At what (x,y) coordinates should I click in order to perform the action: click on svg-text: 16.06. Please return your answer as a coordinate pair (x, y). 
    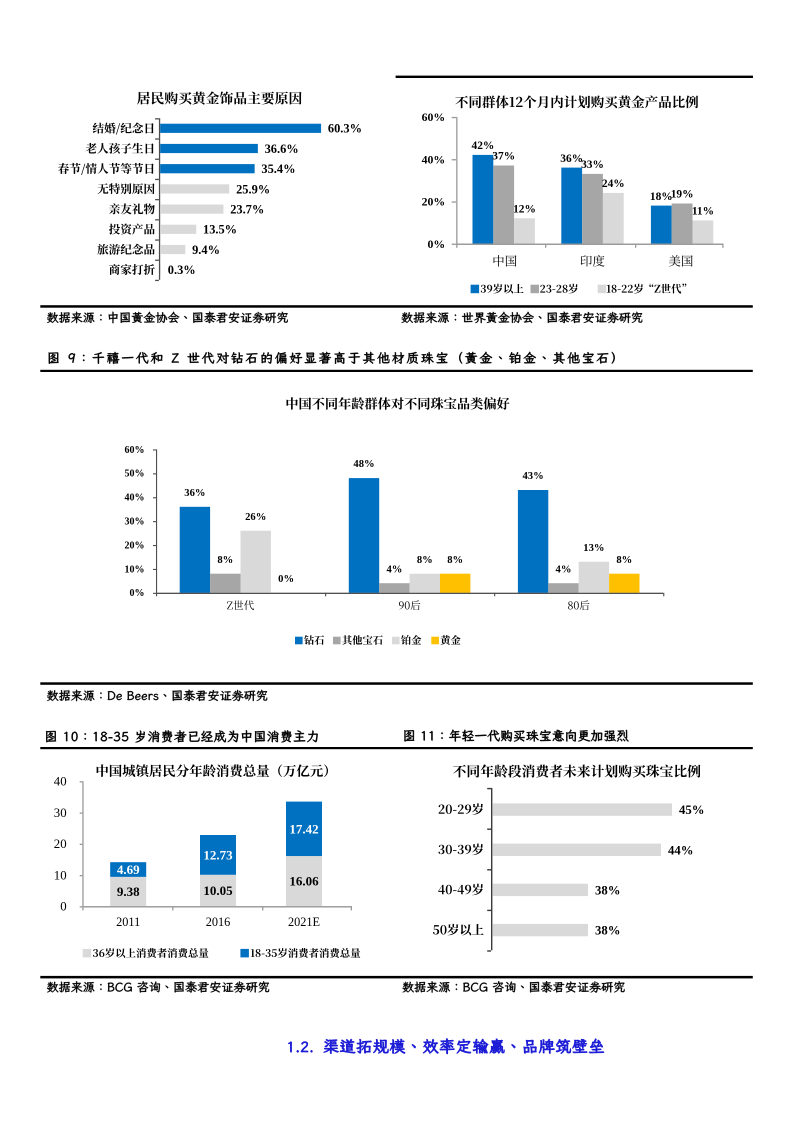
    Looking at the image, I should click on (304, 881).